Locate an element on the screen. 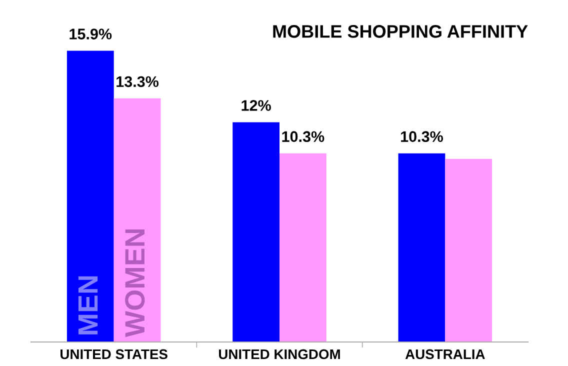 This screenshot has width=568, height=366. x-tick-label: UNITED KINGDOM is located at coordinates (279, 354).